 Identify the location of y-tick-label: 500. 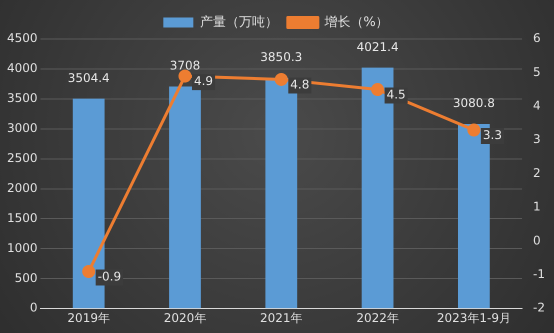
(26, 277).